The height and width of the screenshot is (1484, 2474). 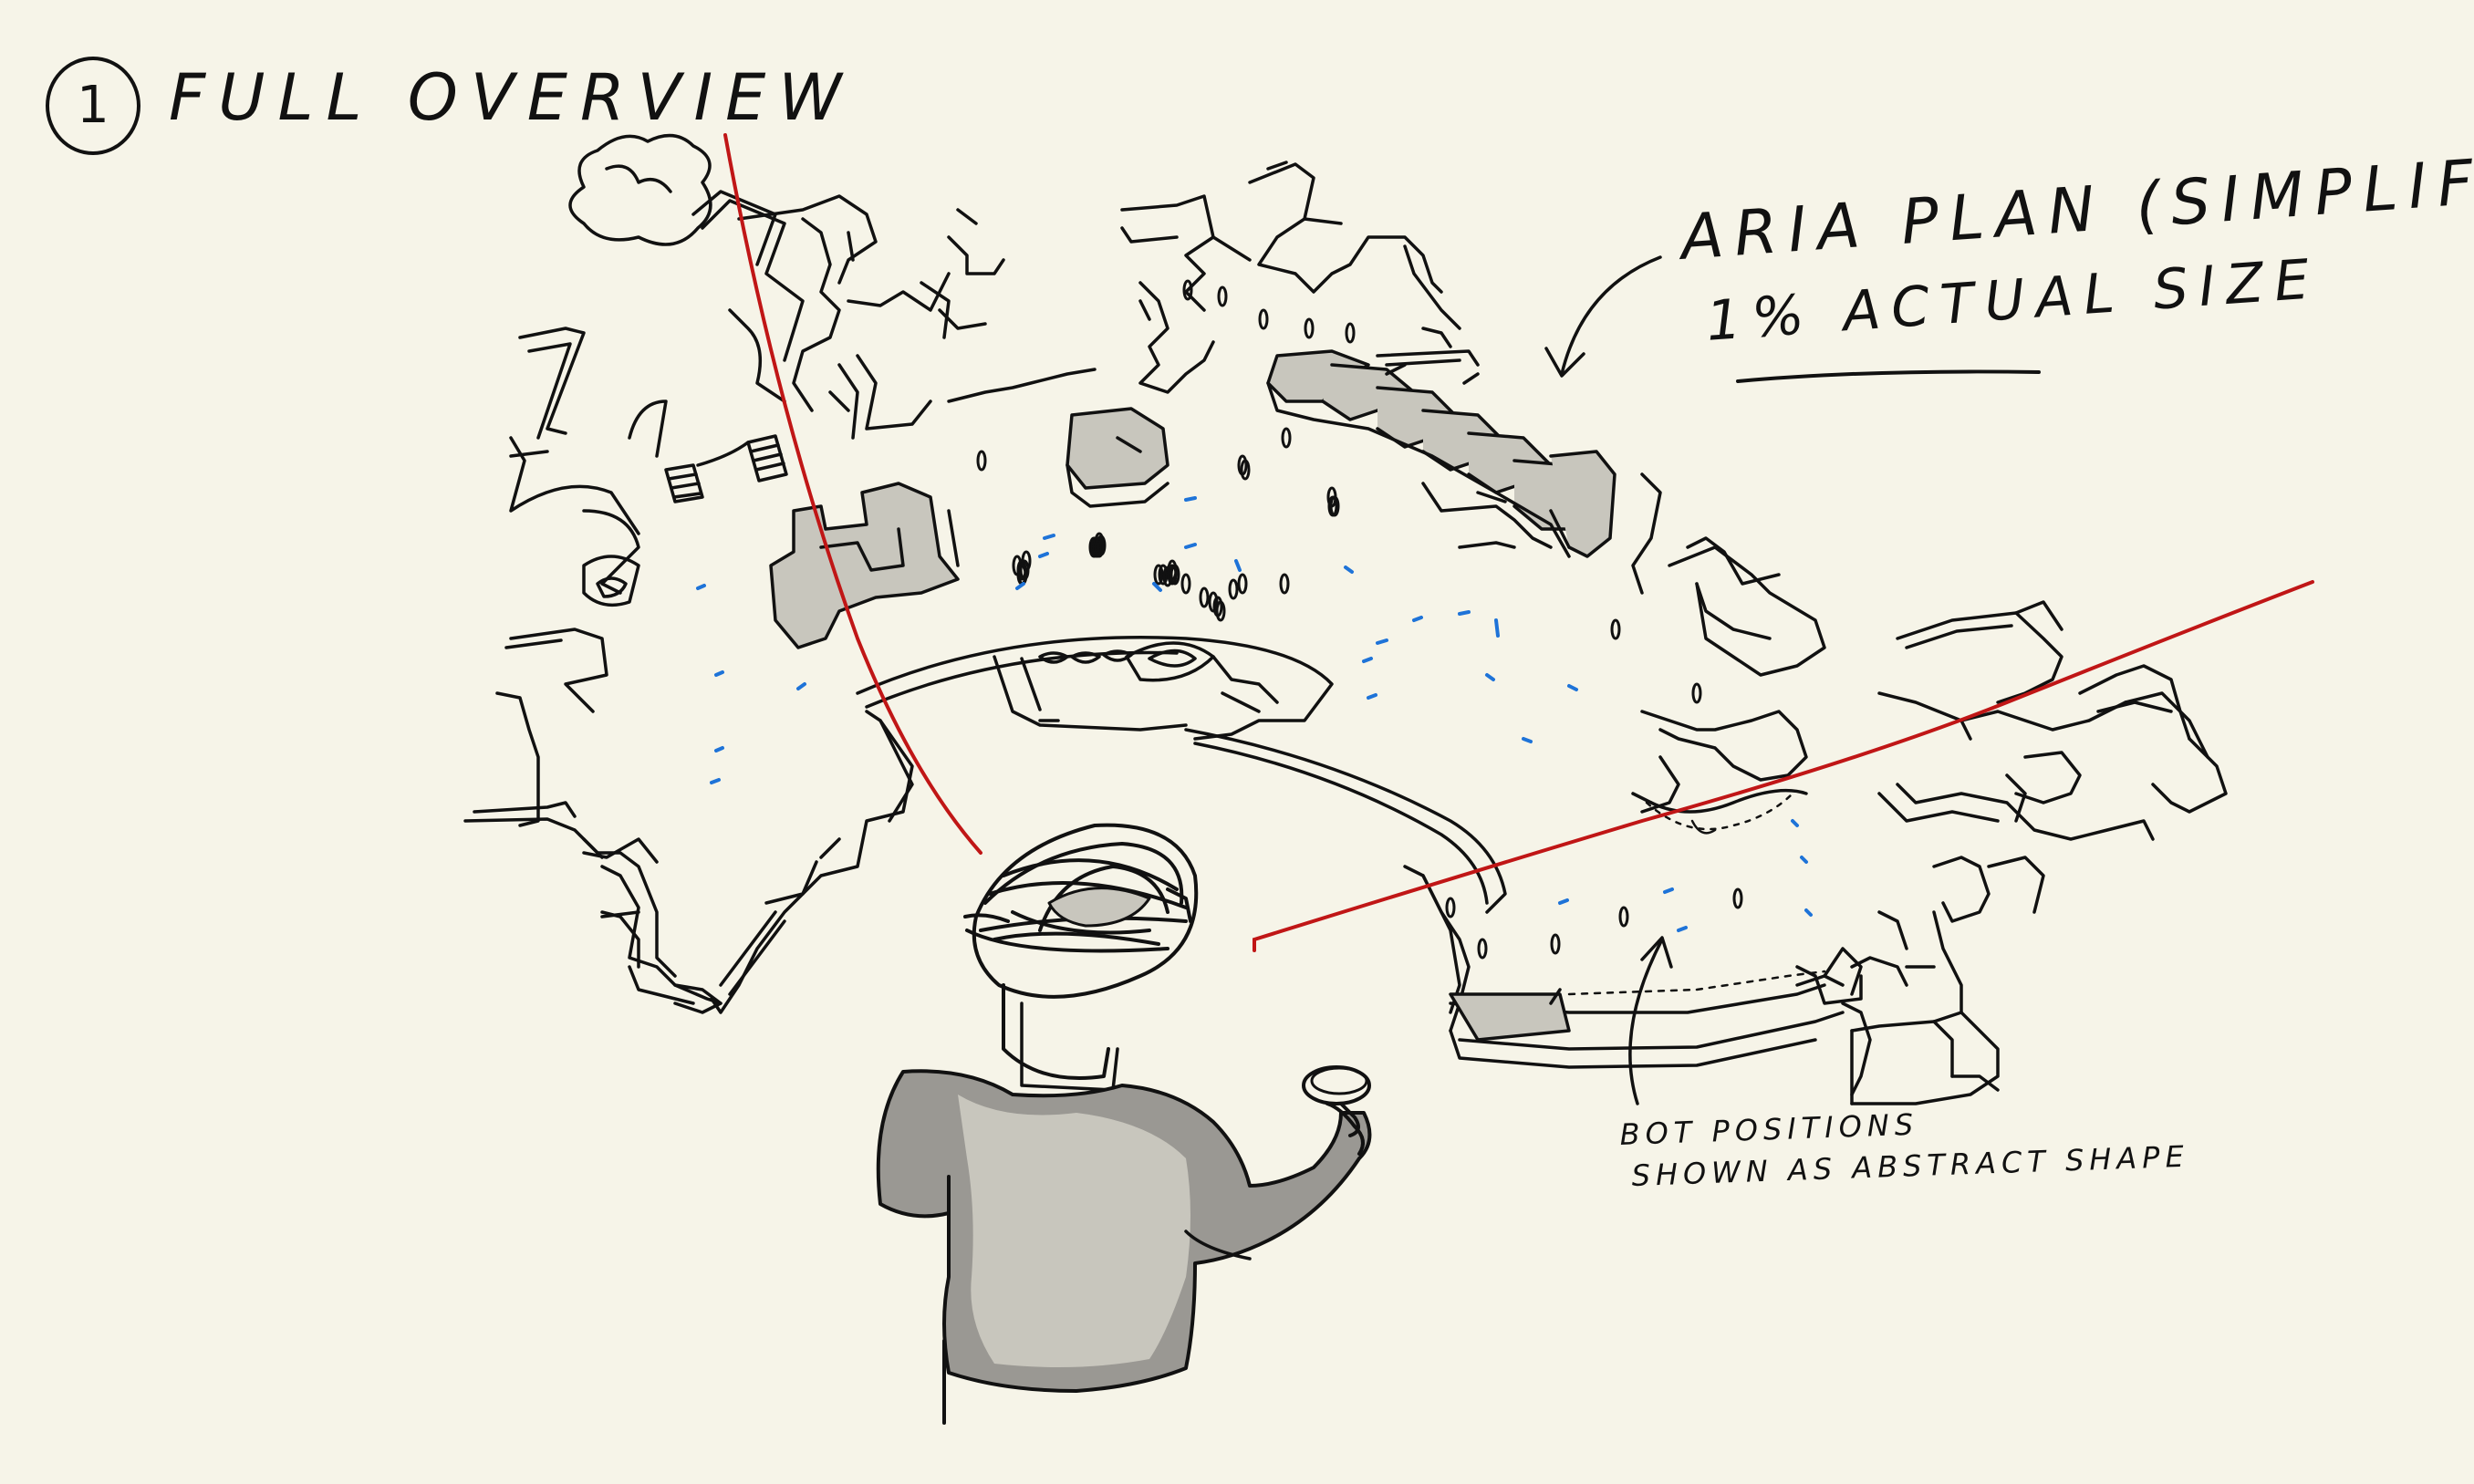 I want to click on neck-back, so click(x=1069, y=1046).